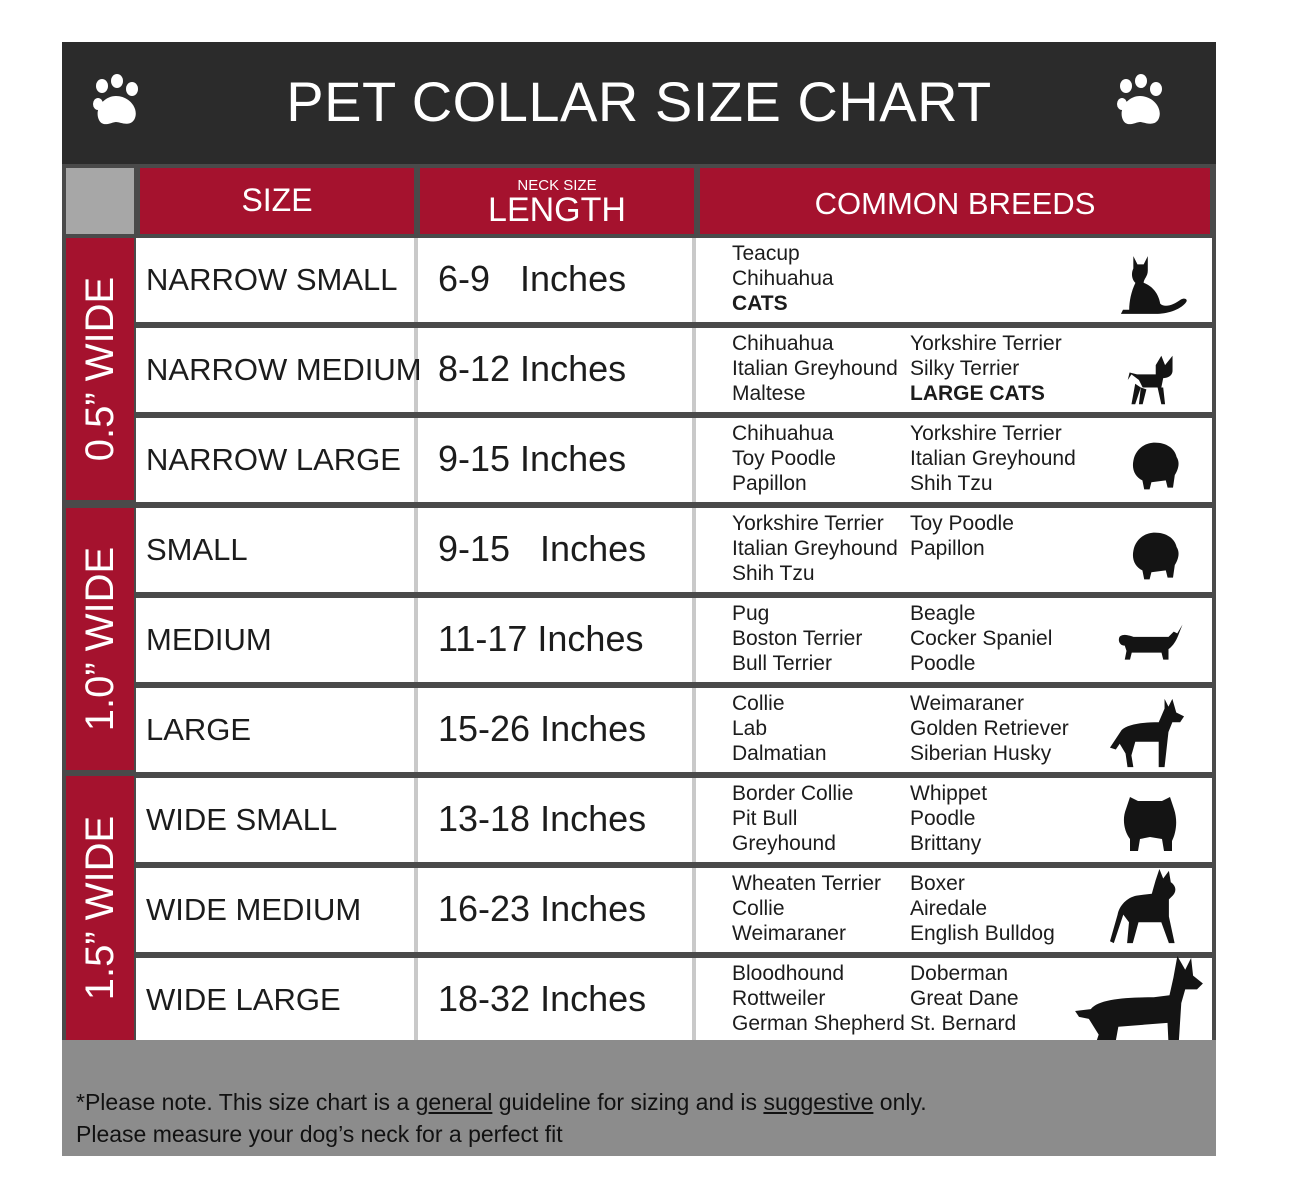  I want to click on breed-list: Bloodhound Rottweiler German Shepherd, so click(818, 998).